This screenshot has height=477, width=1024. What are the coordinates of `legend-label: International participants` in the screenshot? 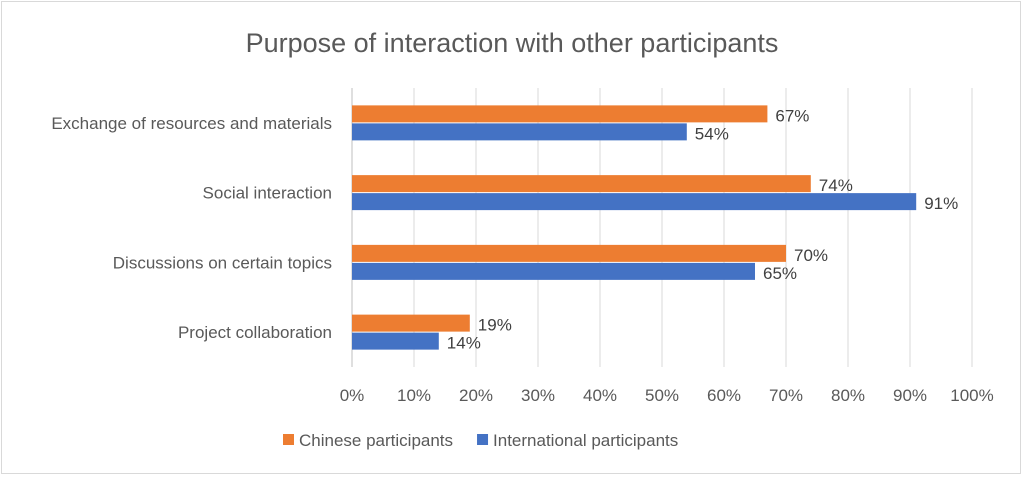 It's located at (585, 440).